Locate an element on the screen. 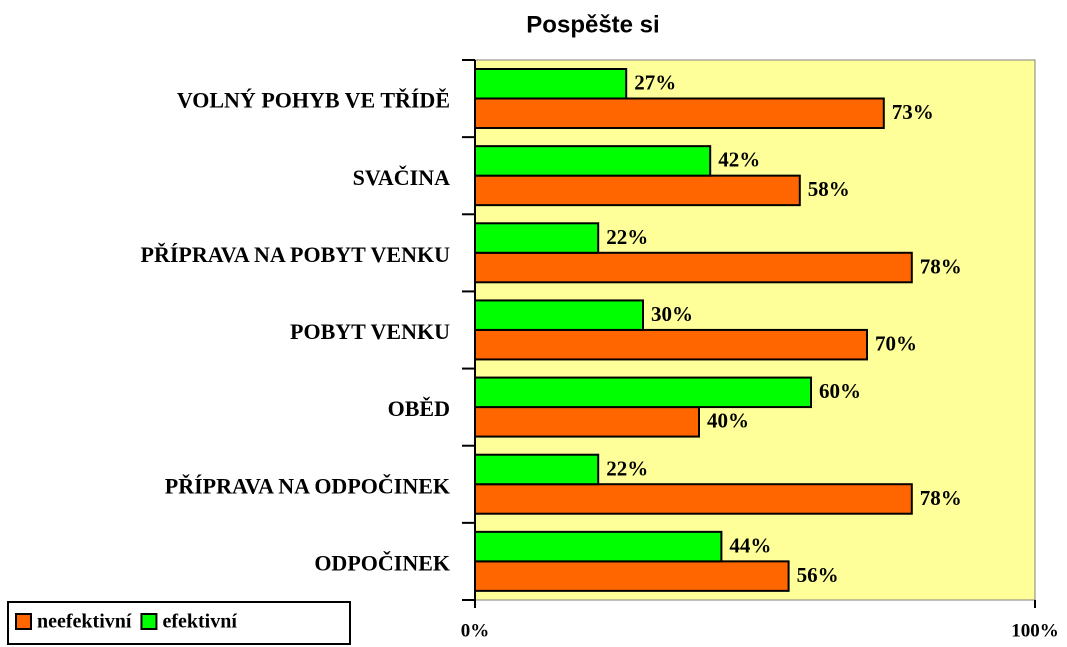  data-label: 56% is located at coordinates (818, 575).